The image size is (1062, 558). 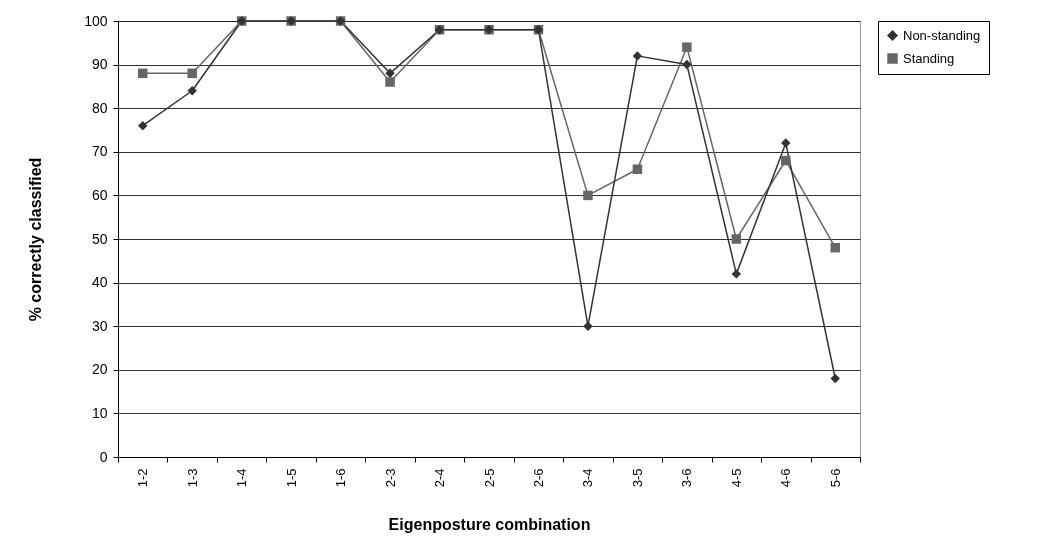 What do you see at coordinates (736, 478) in the screenshot?
I see `x-tick-label: 4-5` at bounding box center [736, 478].